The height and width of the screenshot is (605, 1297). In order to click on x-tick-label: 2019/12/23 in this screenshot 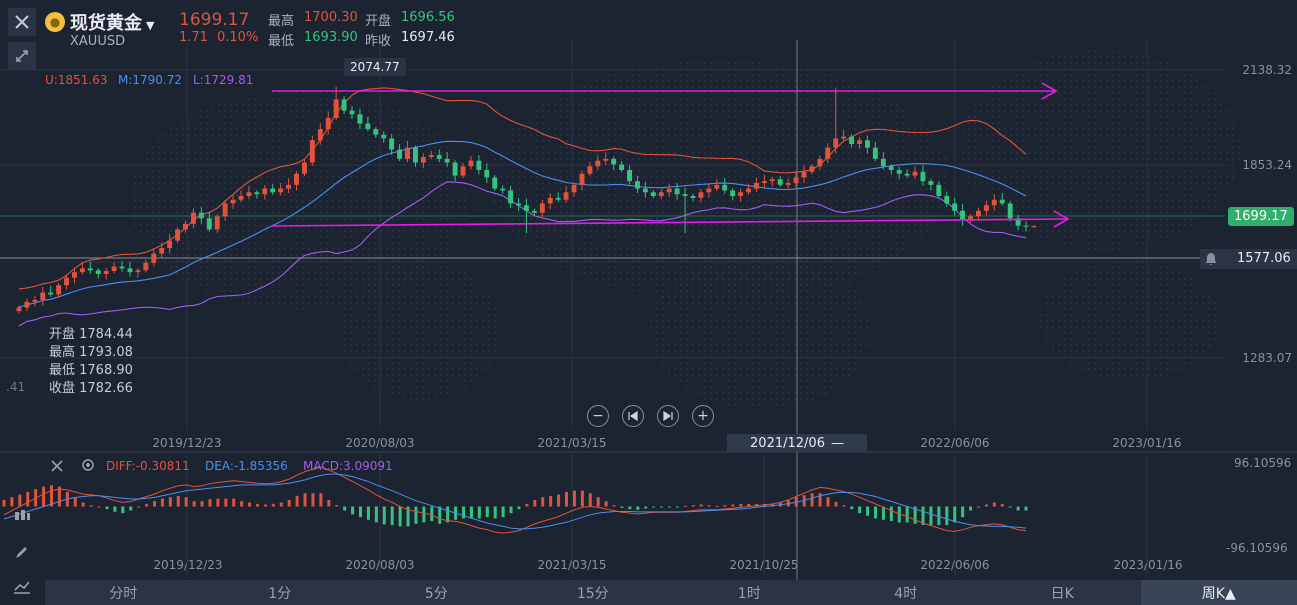, I will do `click(186, 443)`.